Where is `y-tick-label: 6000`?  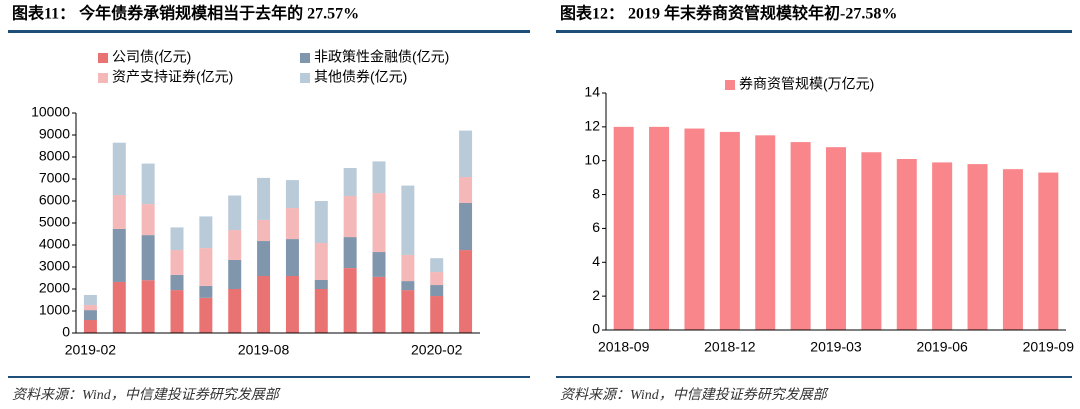
y-tick-label: 6000 is located at coordinates (54, 200).